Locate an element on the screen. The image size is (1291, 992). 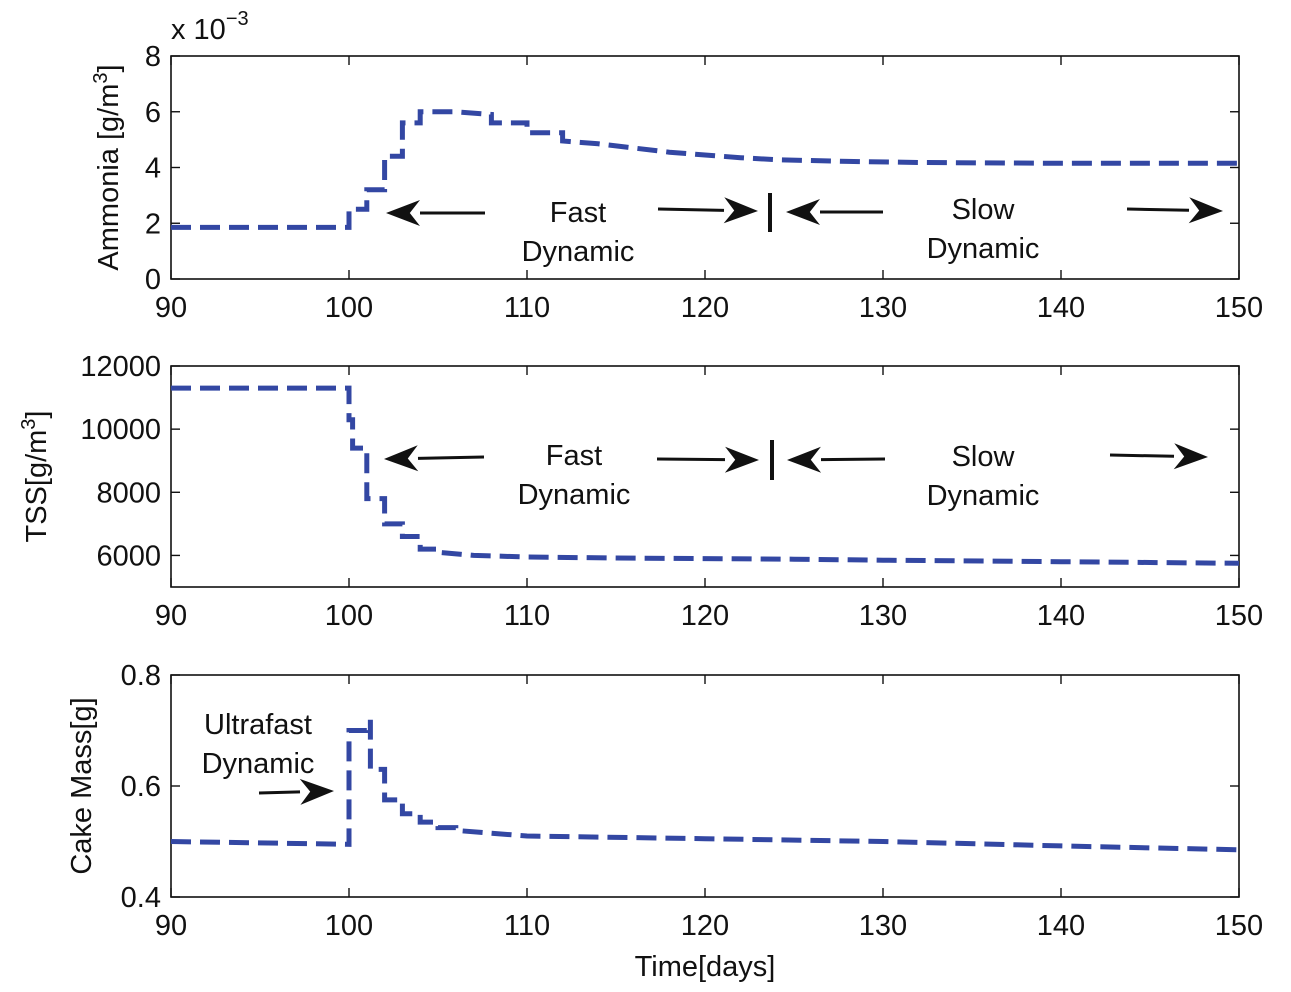
annotation-text: Ultrafast is located at coordinates (258, 725).